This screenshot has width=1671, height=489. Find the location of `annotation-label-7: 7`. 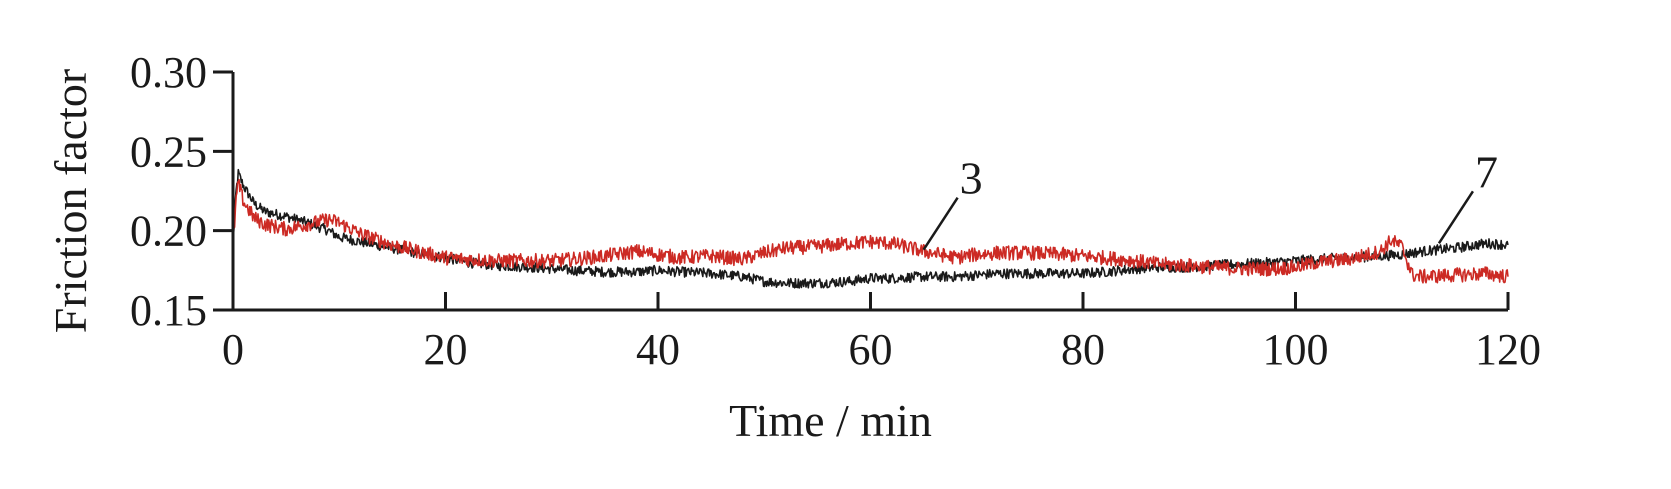

annotation-label-7: 7 is located at coordinates (1486, 171).